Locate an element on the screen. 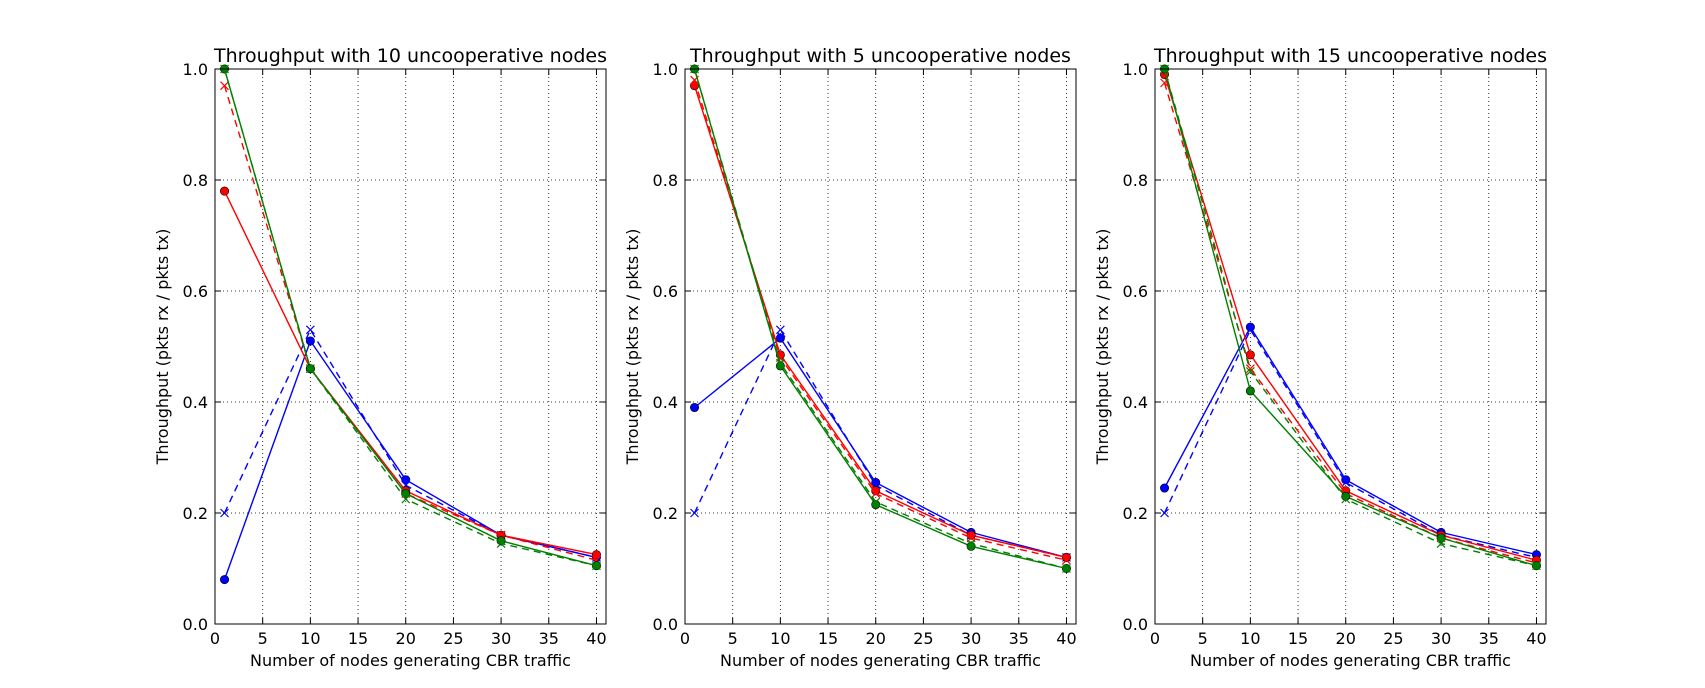 The height and width of the screenshot is (688, 1705). chart-title: Throughput with 10 uncooperative nodes is located at coordinates (410, 56).